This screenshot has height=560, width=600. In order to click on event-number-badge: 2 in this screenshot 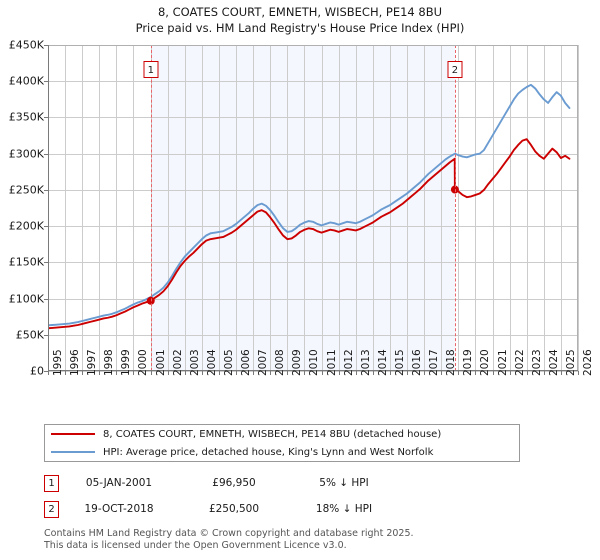, I will do `click(455, 69)`.